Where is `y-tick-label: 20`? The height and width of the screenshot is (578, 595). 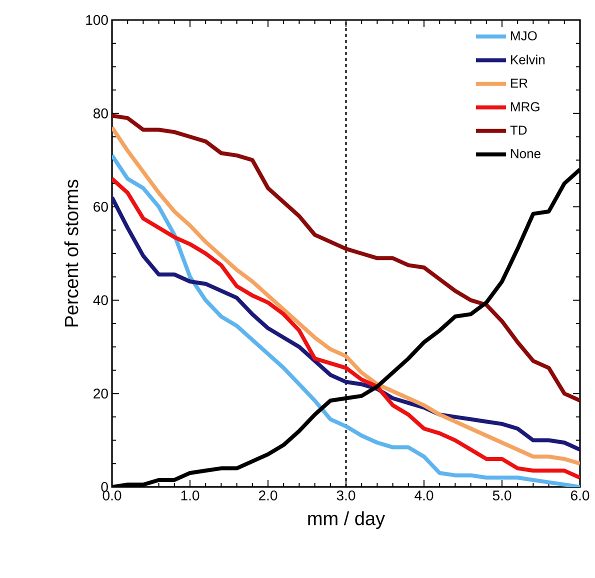 y-tick-label: 20 is located at coordinates (101, 393).